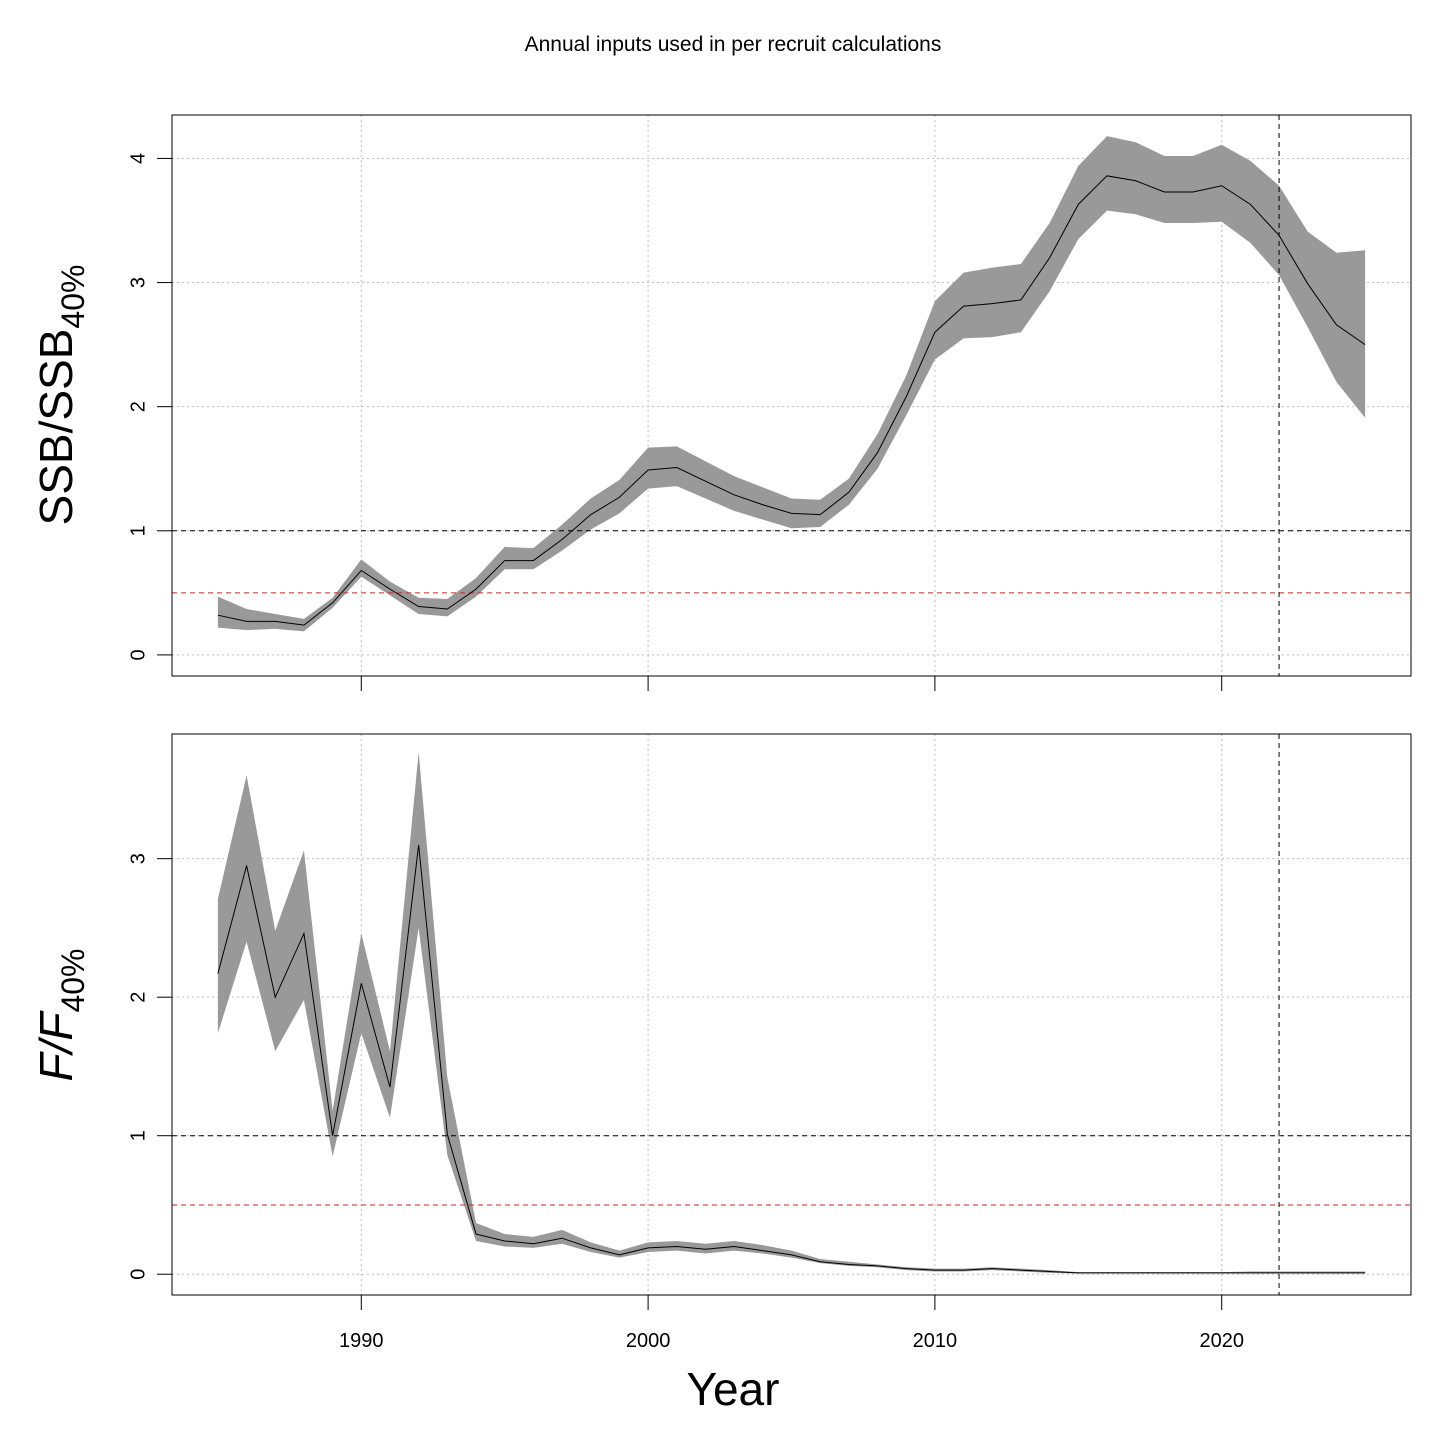  I want to click on ssb-y-axis-label-subscript: 40%, so click(73, 297).